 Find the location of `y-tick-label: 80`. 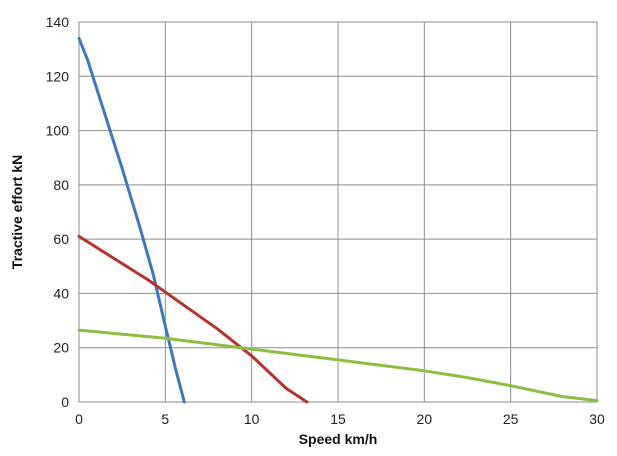

y-tick-label: 80 is located at coordinates (61, 185).